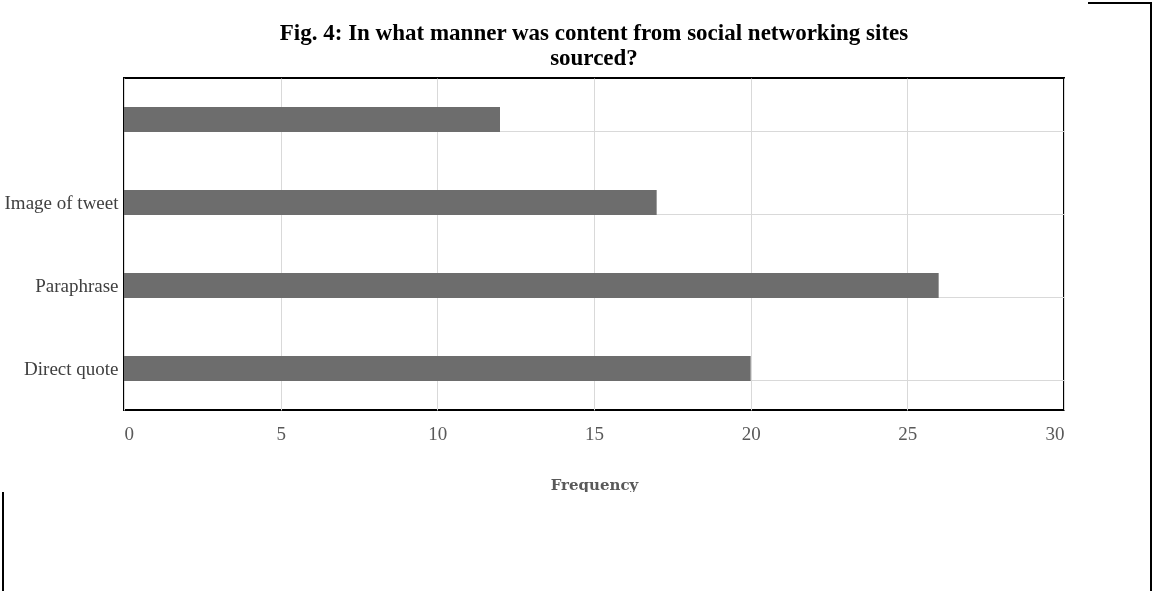 This screenshot has height=591, width=1156. Describe the element at coordinates (594, 433) in the screenshot. I see `x-tick-label: 15` at that location.